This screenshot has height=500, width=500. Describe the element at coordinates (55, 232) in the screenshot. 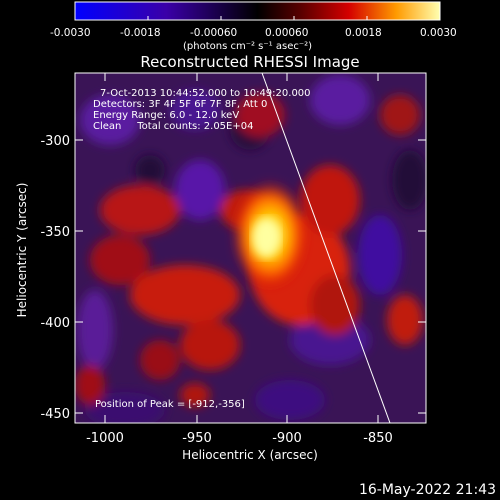

I see `y-tick-label: -350` at that location.